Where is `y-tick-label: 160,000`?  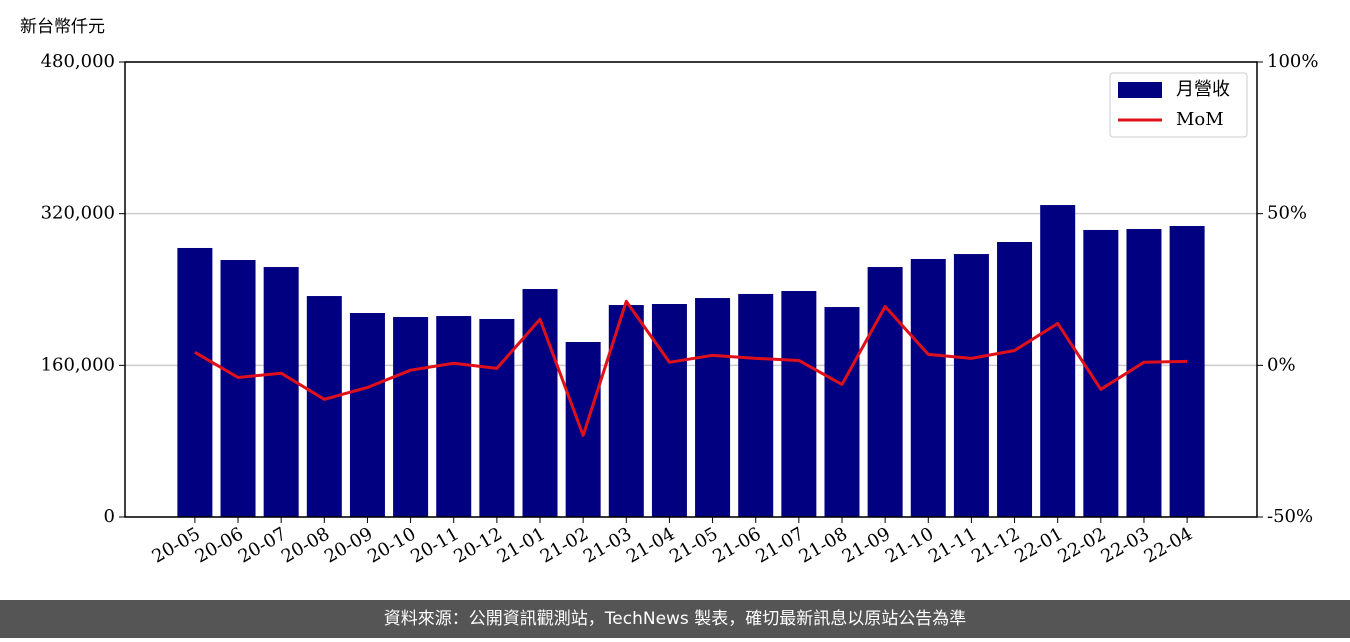
y-tick-label: 160,000 is located at coordinates (78, 364).